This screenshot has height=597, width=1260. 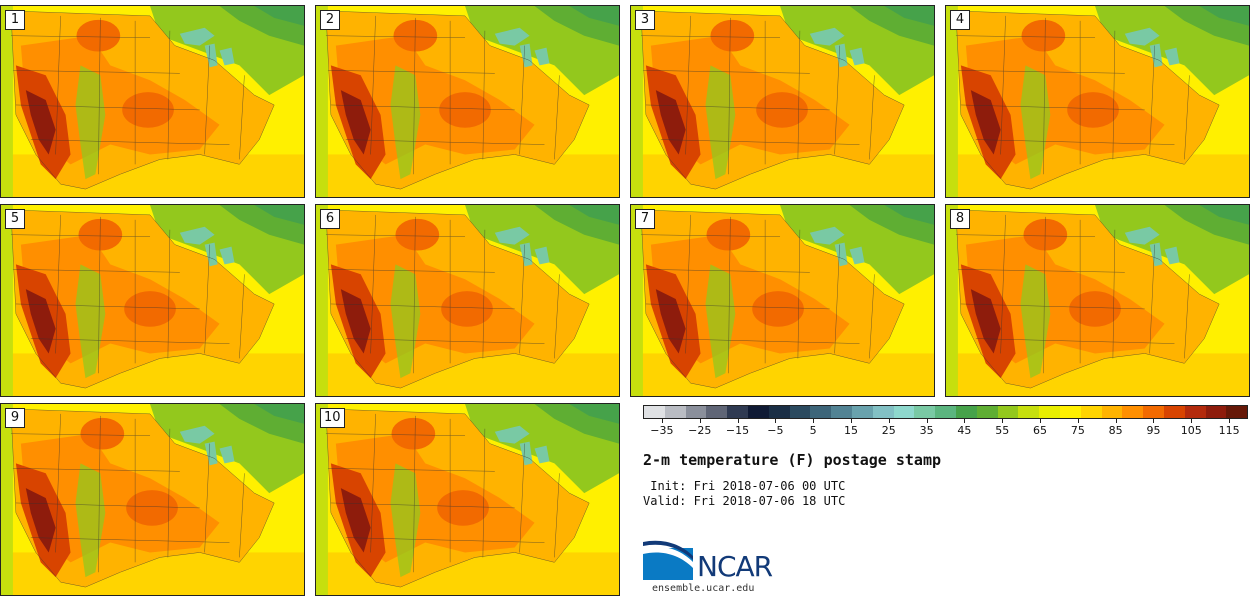 What do you see at coordinates (775, 430) in the screenshot?
I see `colorbar-tick-label: −5` at bounding box center [775, 430].